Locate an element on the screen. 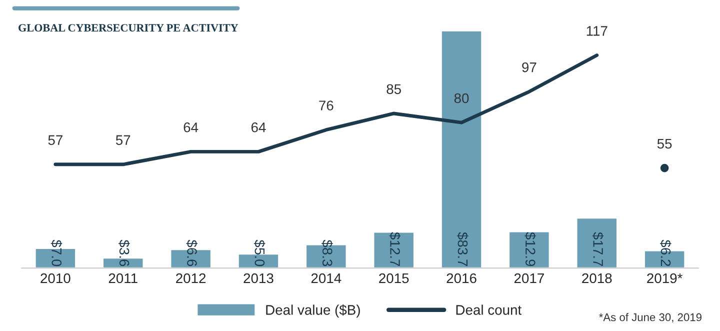  data-label: $6.2 is located at coordinates (666, 253).